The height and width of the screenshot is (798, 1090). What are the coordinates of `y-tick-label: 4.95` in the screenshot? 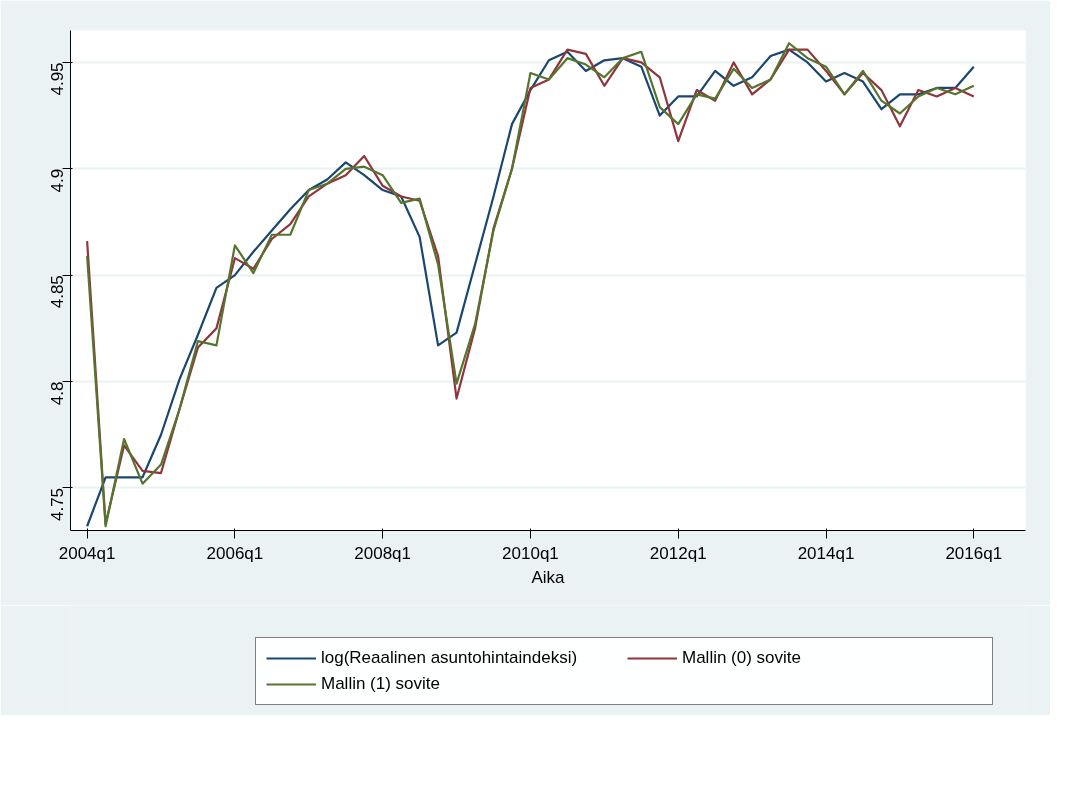 It's located at (58, 79).